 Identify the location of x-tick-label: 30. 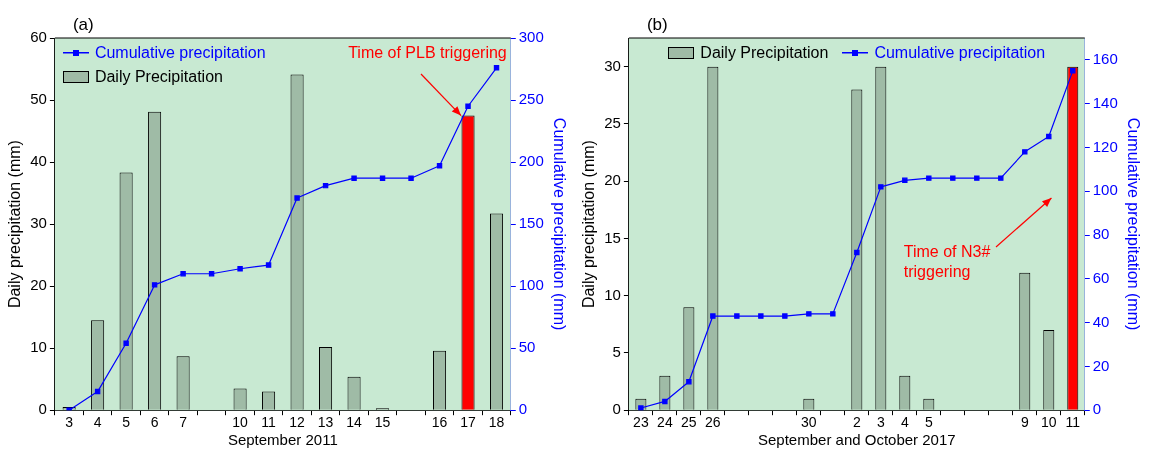
(809, 422).